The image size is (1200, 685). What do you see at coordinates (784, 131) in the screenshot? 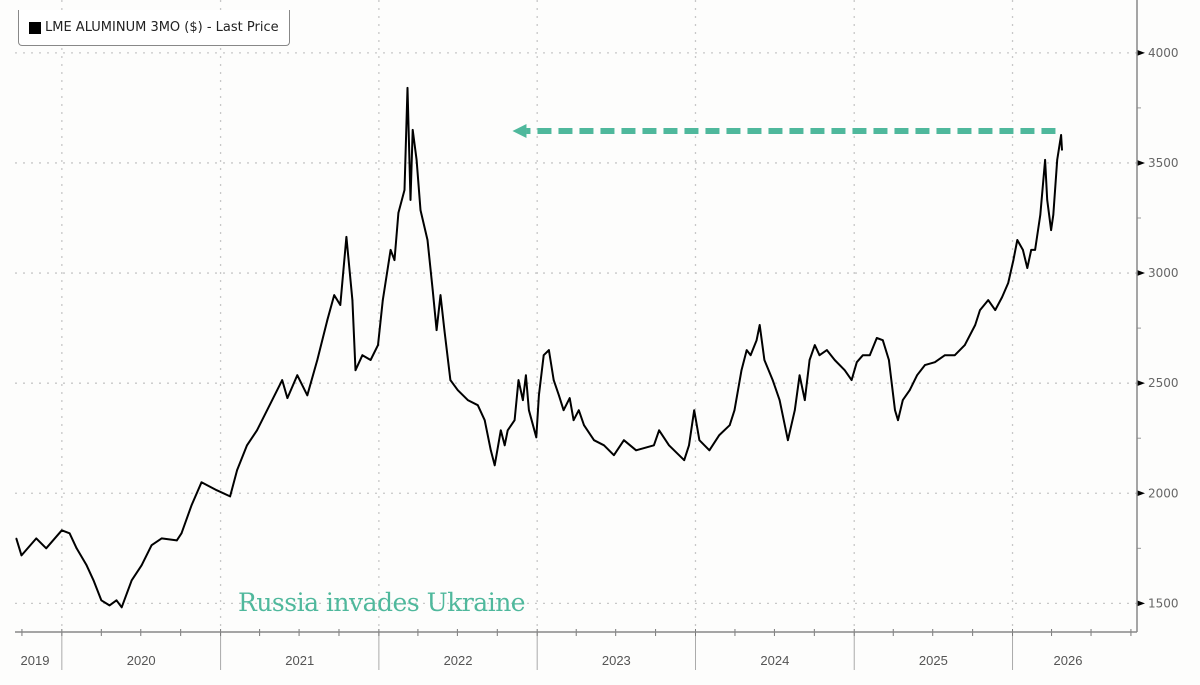
I see `annotation-arrow` at bounding box center [784, 131].